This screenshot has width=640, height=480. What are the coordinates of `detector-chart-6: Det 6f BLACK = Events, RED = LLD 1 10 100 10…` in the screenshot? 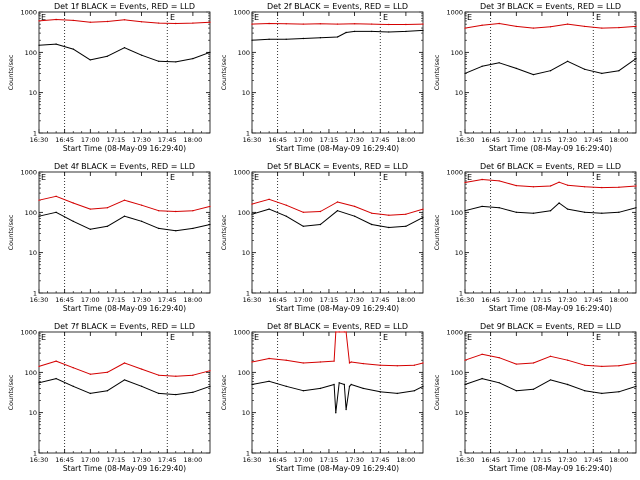 It's located at (535, 237).